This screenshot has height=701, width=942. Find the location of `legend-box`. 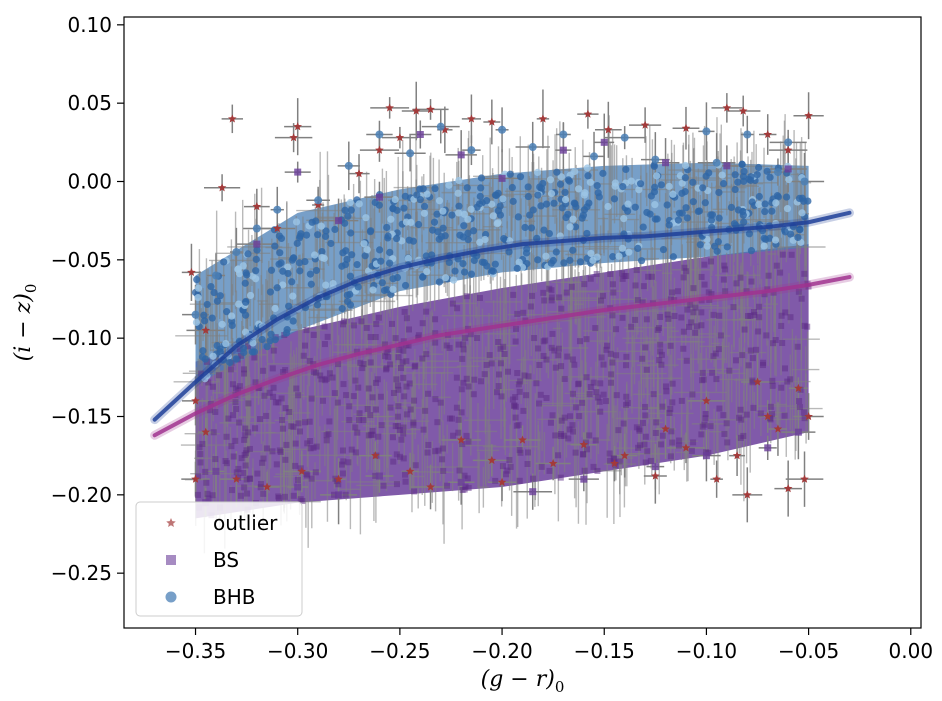

legend-box is located at coordinates (219, 559).